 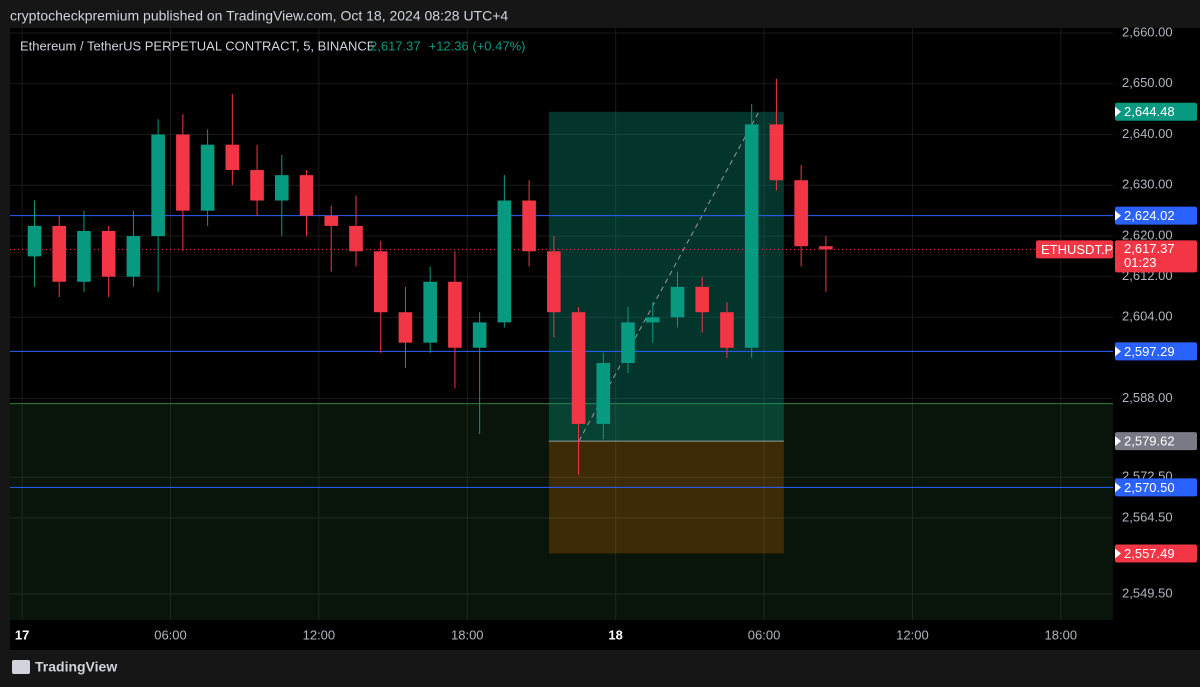 I want to click on profit-area, so click(x=666, y=276).